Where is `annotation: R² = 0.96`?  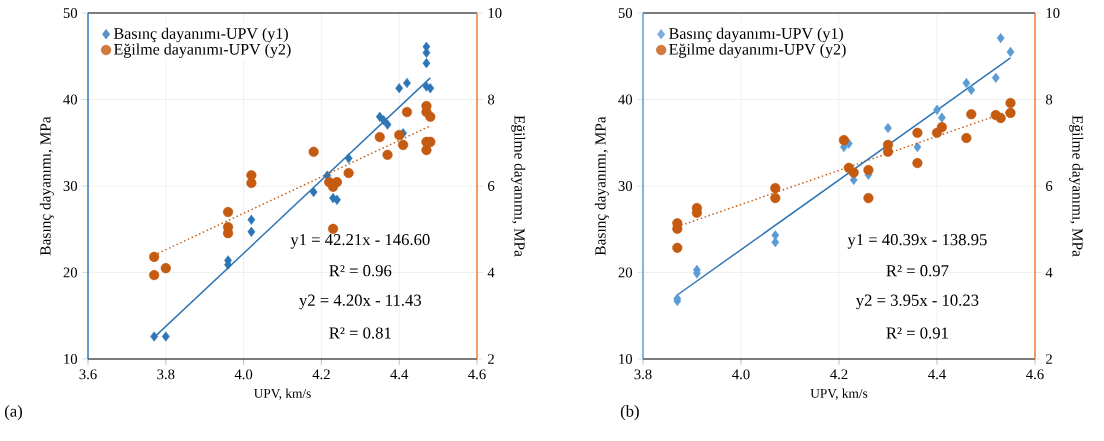
annotation: R² = 0.96 is located at coordinates (360, 271).